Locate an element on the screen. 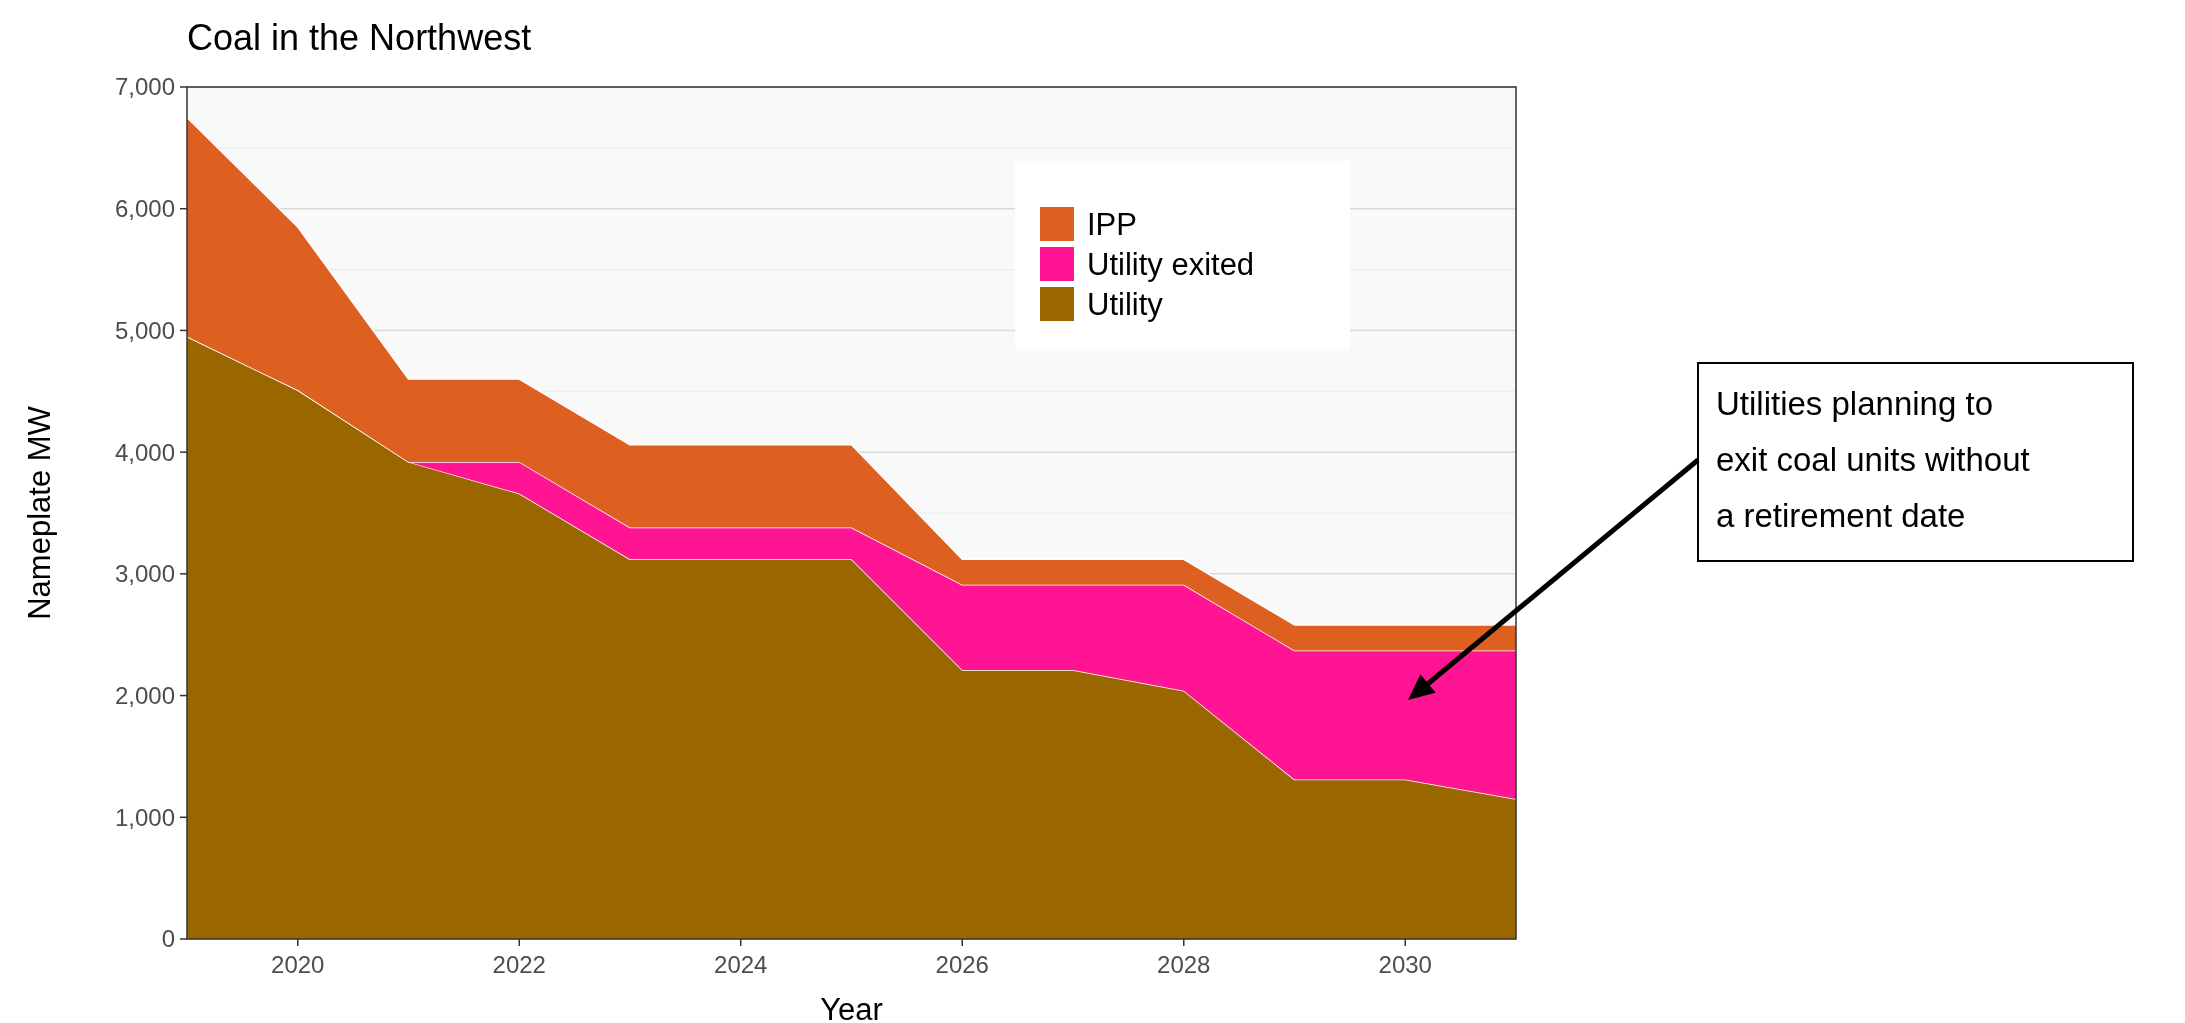 This screenshot has width=2185, height=1023. legend-label: IPP is located at coordinates (1112, 224).